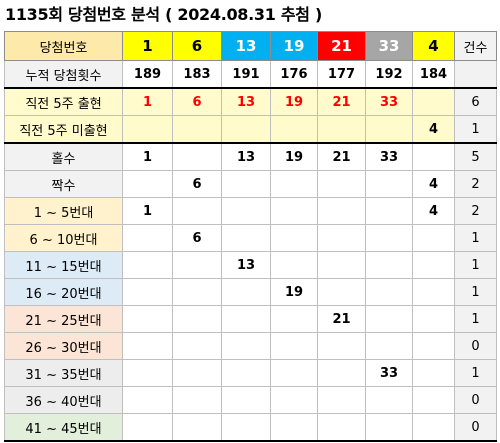 The image size is (500, 443). I want to click on row-label: 홀수, so click(63, 156).